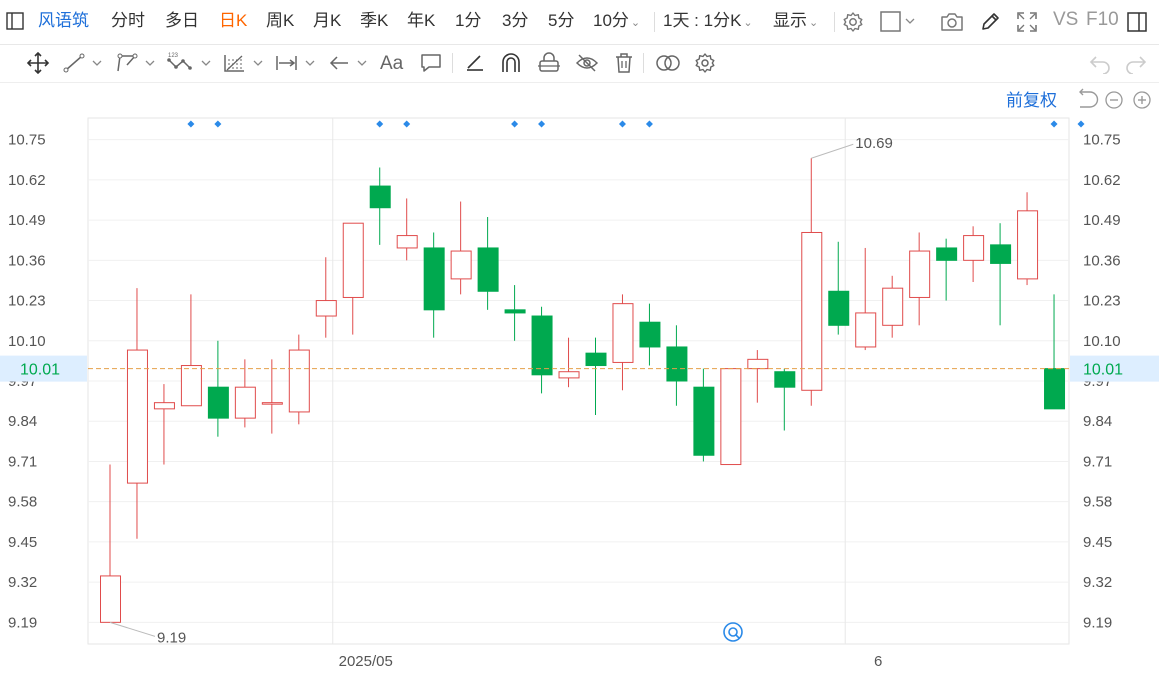 This screenshot has height=690, width=1159. Describe the element at coordinates (296, 63) in the screenshot. I see `measure-tool-icon` at that location.